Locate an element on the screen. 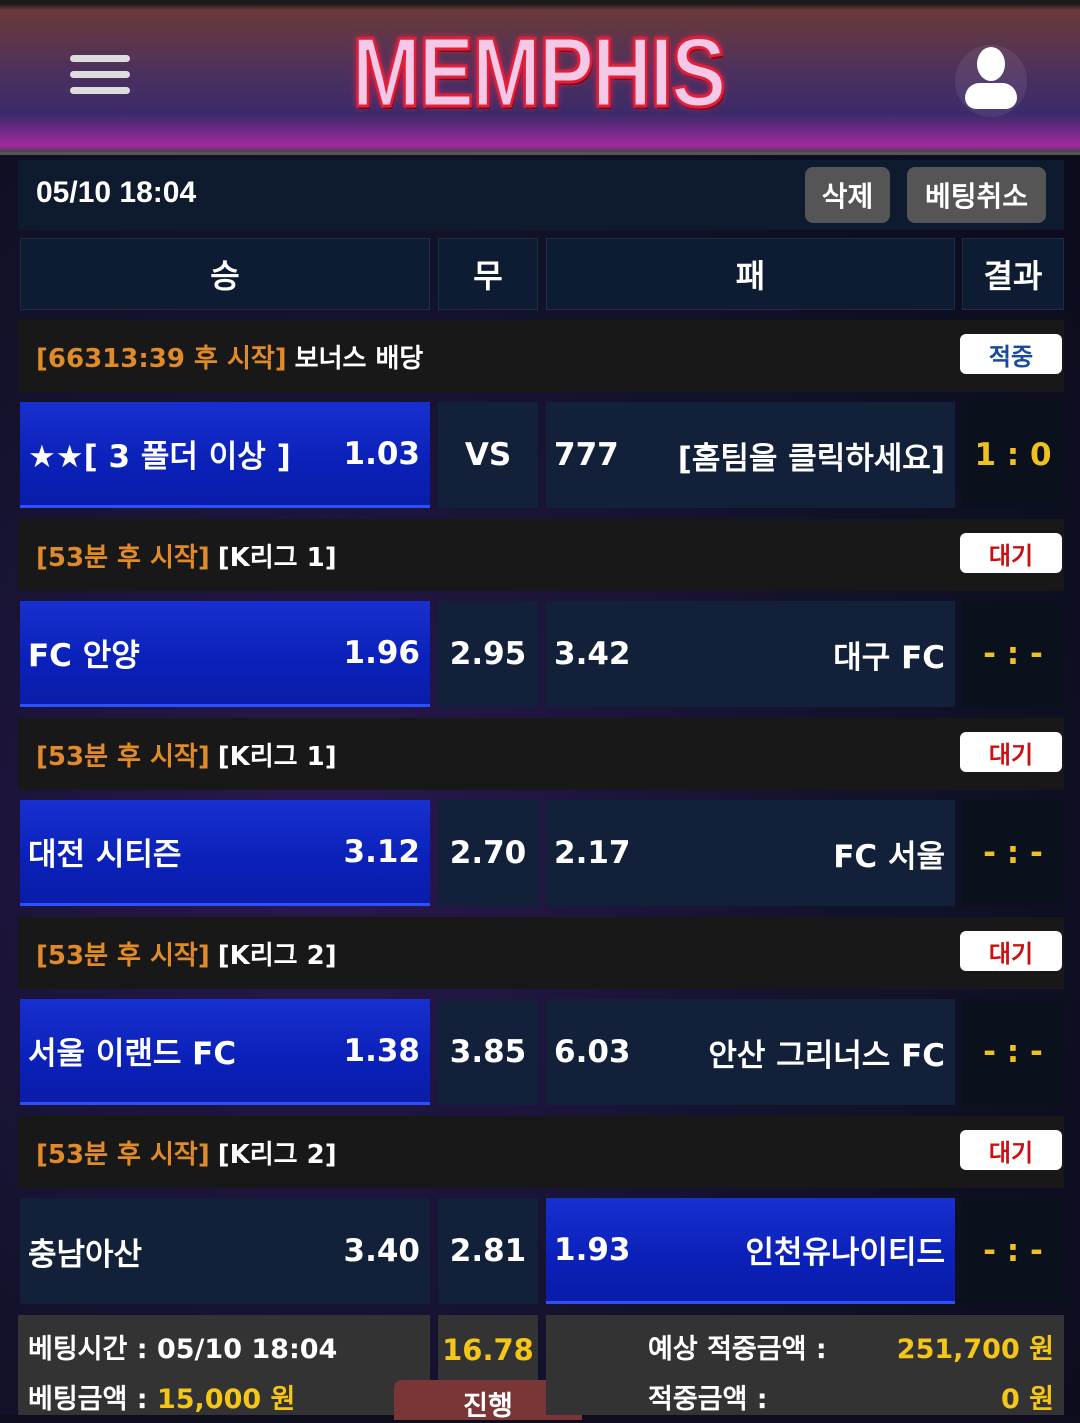 The image size is (1080, 1423). cancel-bet-button: 베팅취소 is located at coordinates (976, 195).